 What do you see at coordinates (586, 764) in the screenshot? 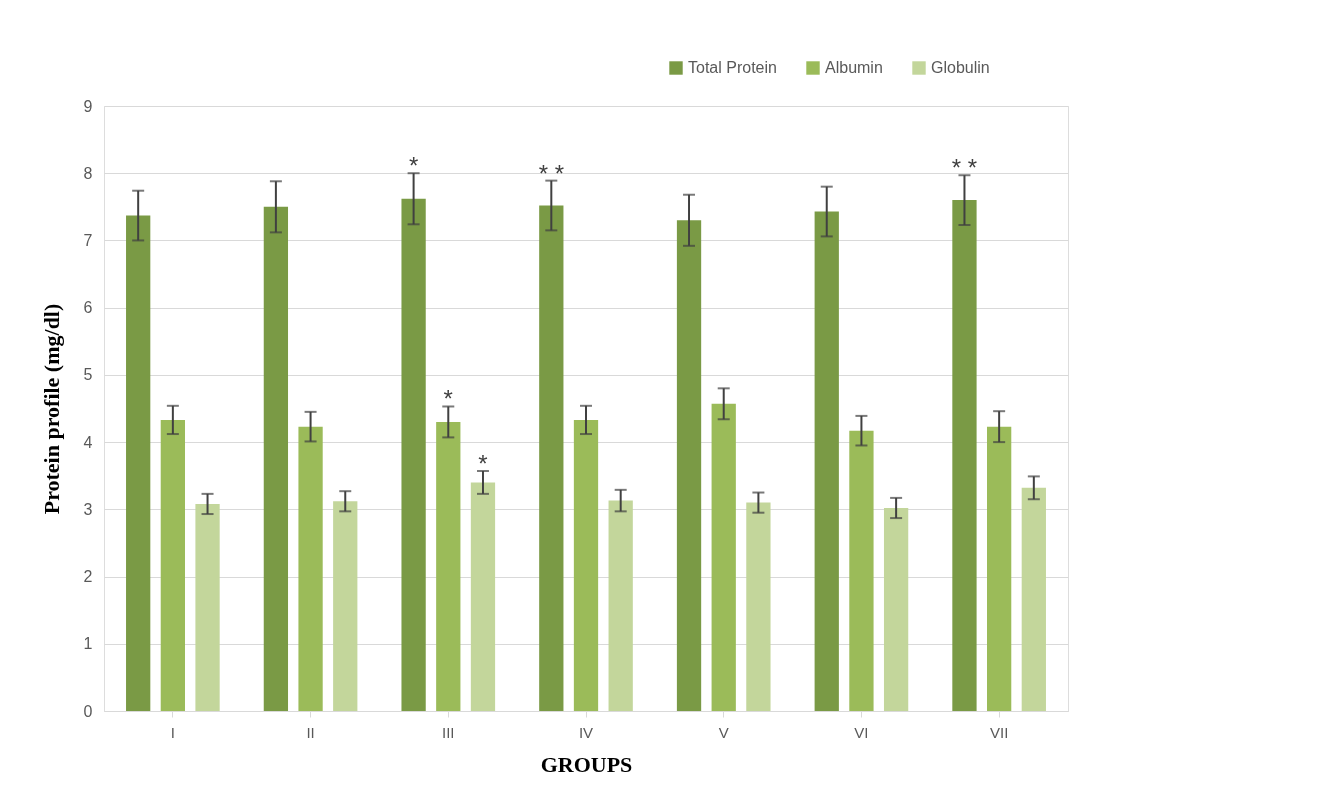
I see `x-axis-title: GROUPS` at bounding box center [586, 764].